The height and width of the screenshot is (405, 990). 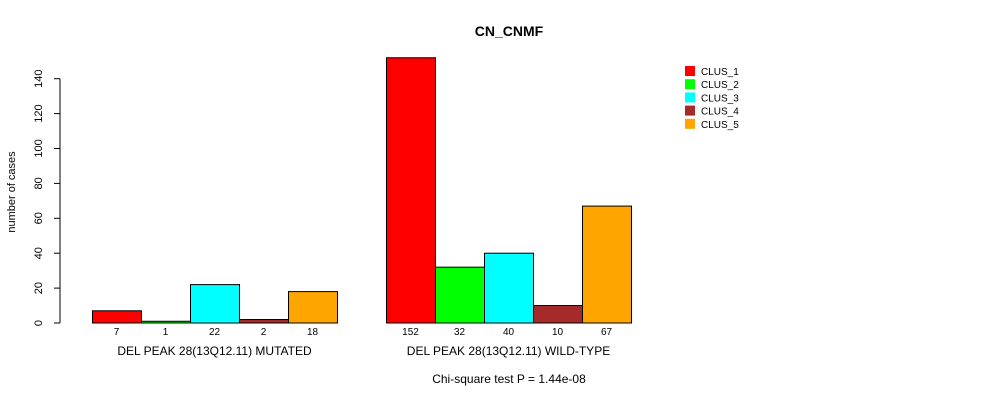 What do you see at coordinates (39, 218) in the screenshot?
I see `y-tick-label: 60` at bounding box center [39, 218].